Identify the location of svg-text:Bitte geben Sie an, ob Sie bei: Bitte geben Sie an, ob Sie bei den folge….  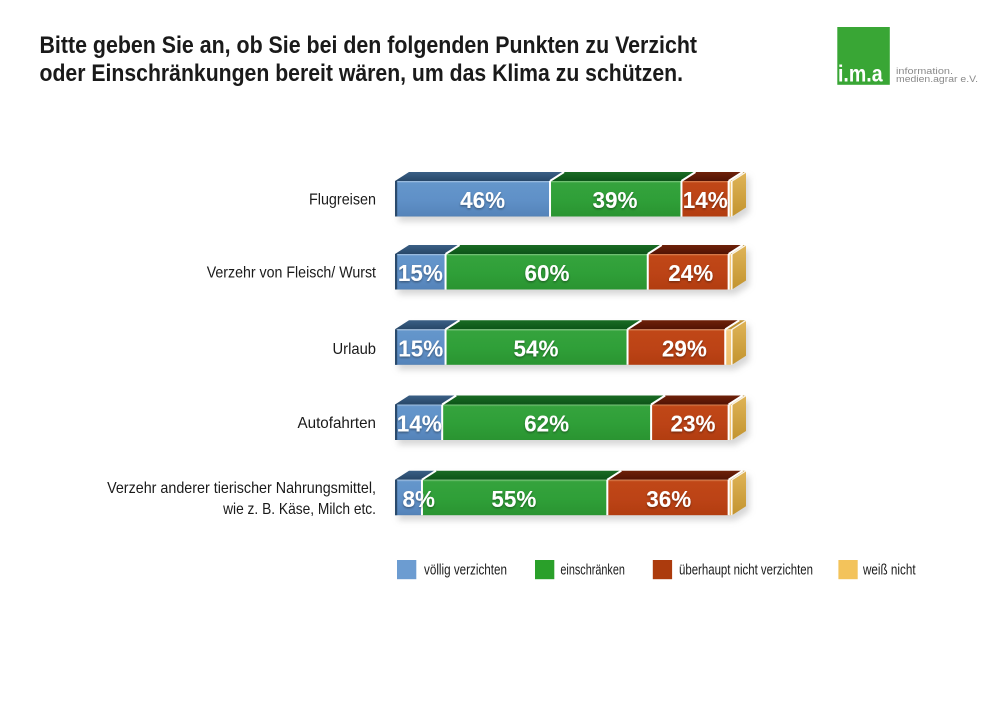
(369, 45).